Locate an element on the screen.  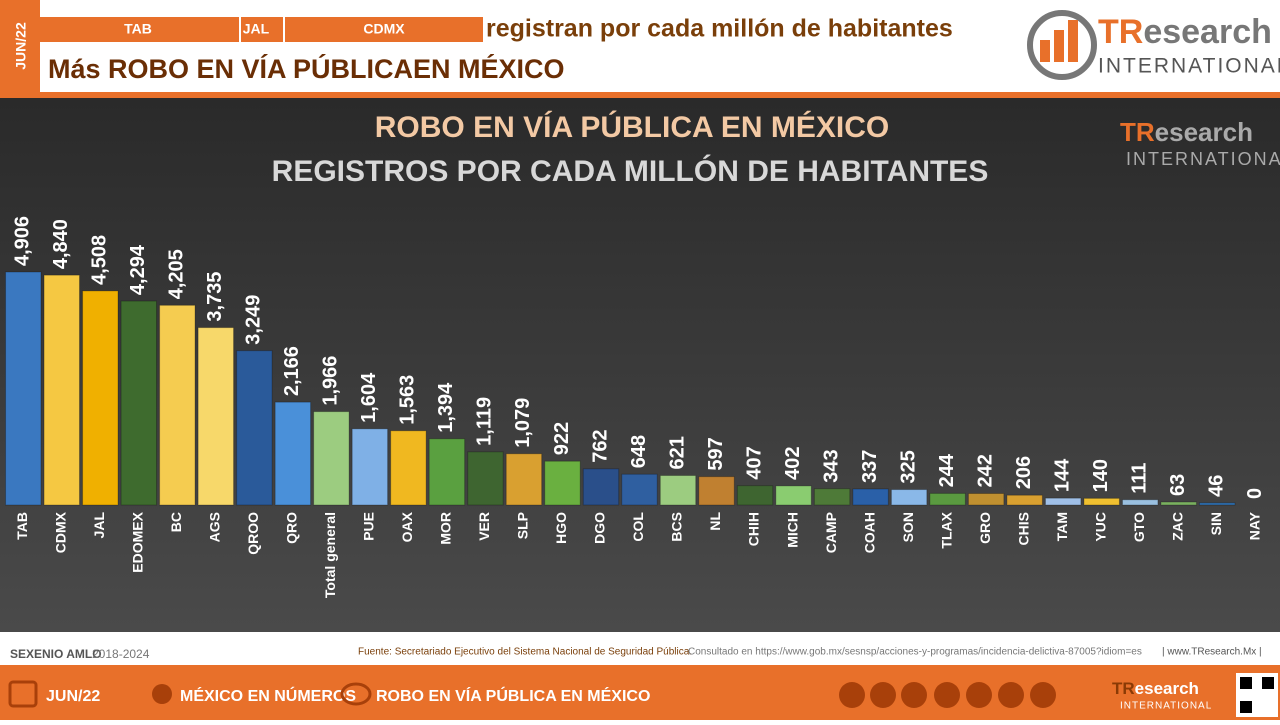
youtube-icon is located at coordinates (1043, 695).